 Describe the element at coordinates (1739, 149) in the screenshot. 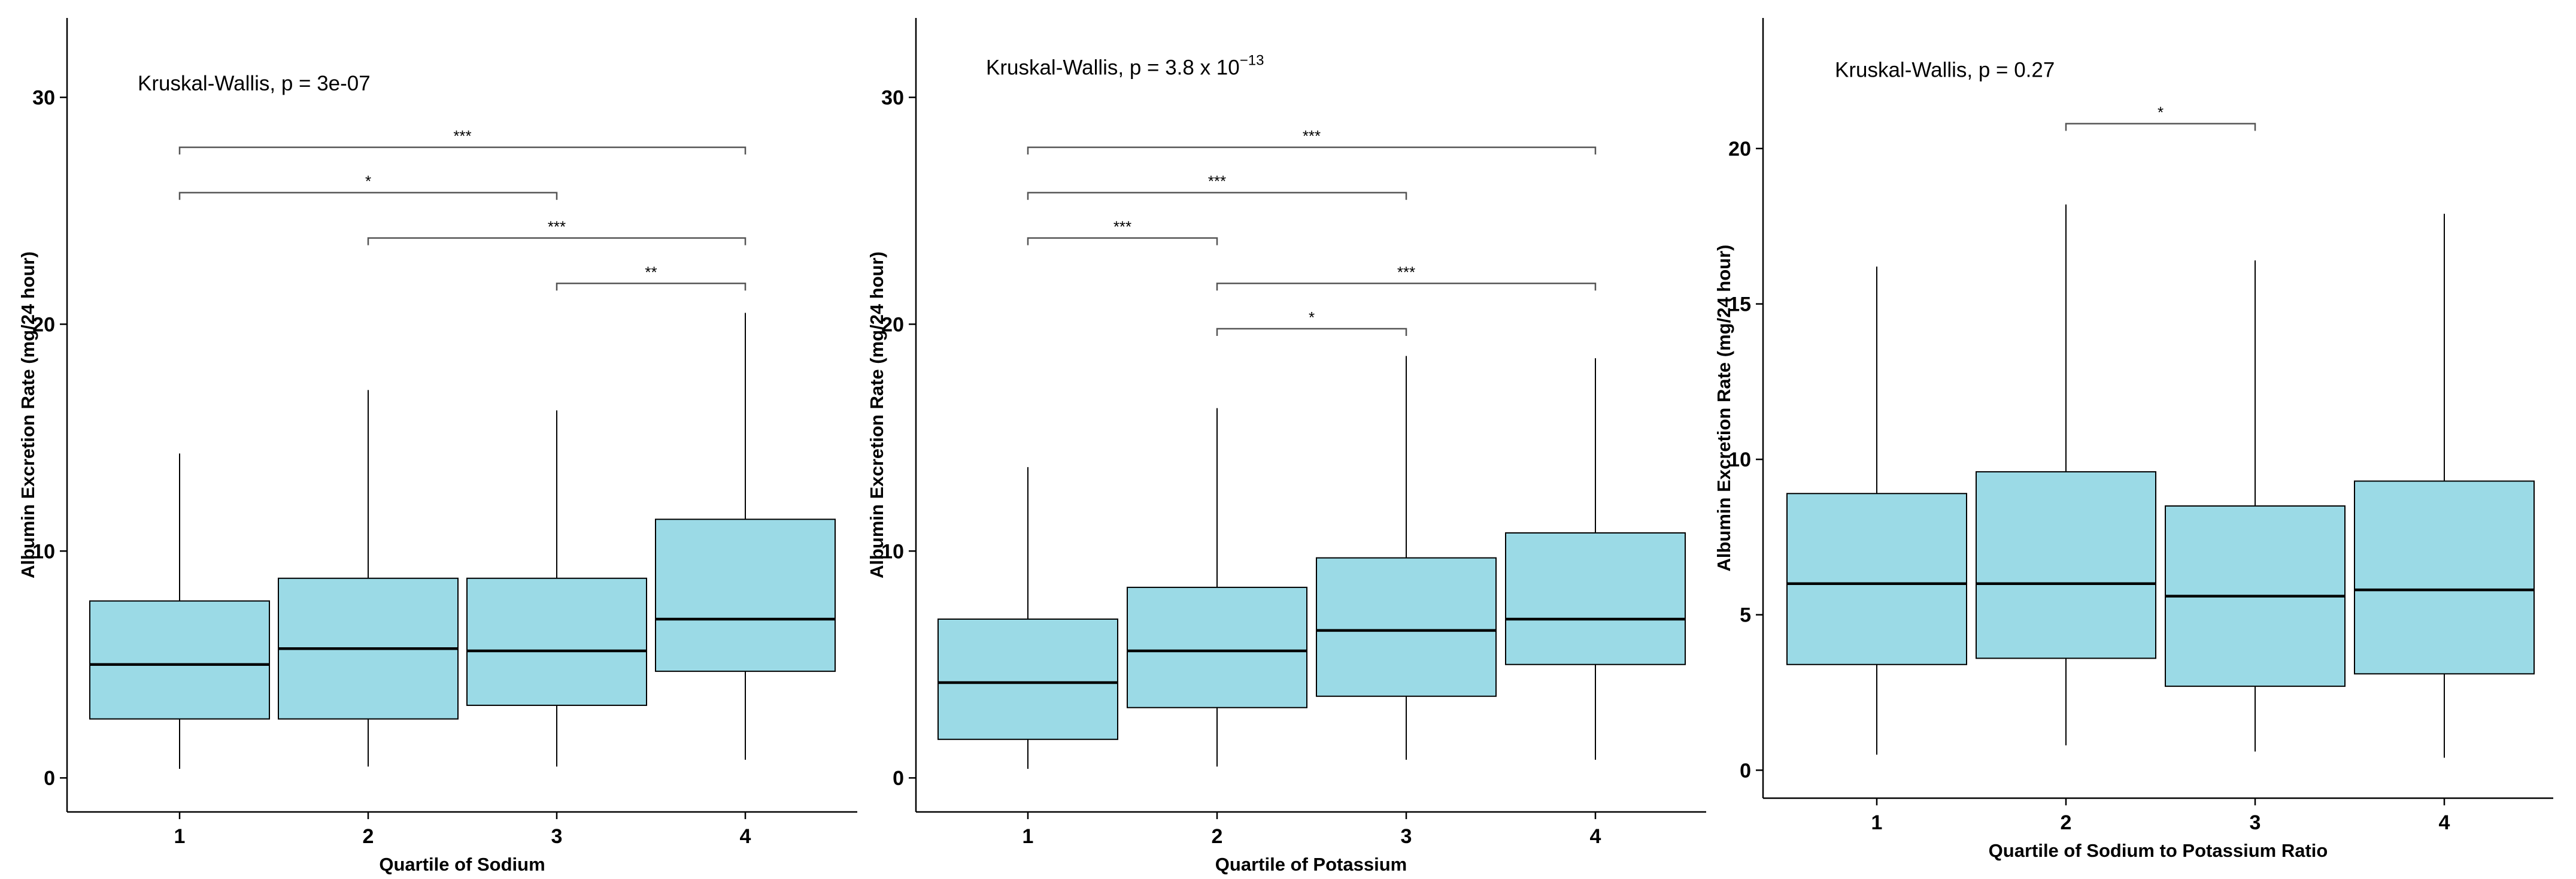

I see `panel-3-ytick-label-20: 20` at that location.